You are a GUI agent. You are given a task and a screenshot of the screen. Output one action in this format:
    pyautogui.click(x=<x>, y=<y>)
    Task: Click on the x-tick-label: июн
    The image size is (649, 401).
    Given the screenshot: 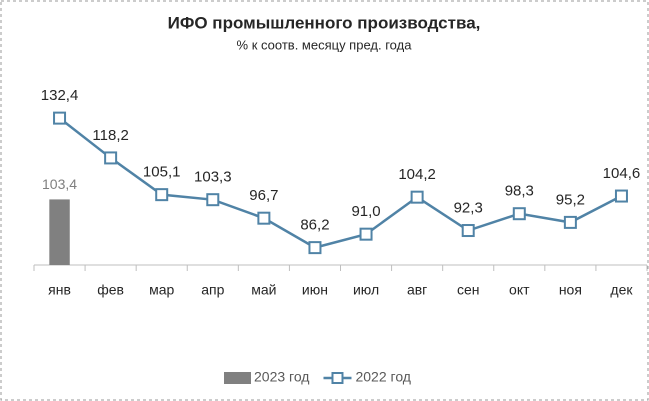 What is the action you would take?
    pyautogui.click(x=315, y=290)
    